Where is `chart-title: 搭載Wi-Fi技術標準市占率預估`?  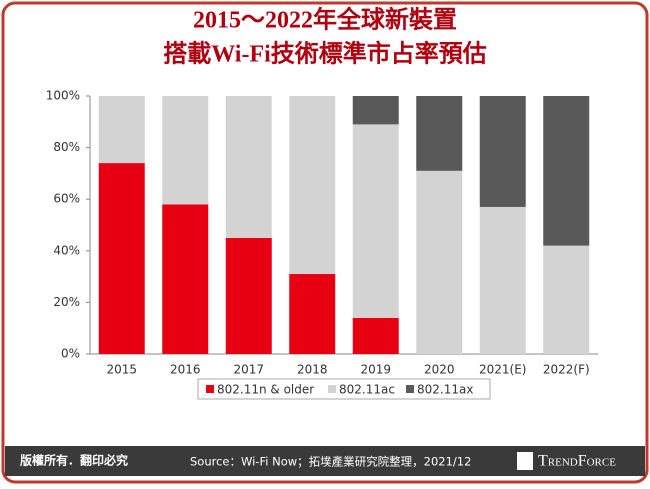 chart-title: 搭載Wi-Fi技術標準市占率預估 is located at coordinates (325, 54).